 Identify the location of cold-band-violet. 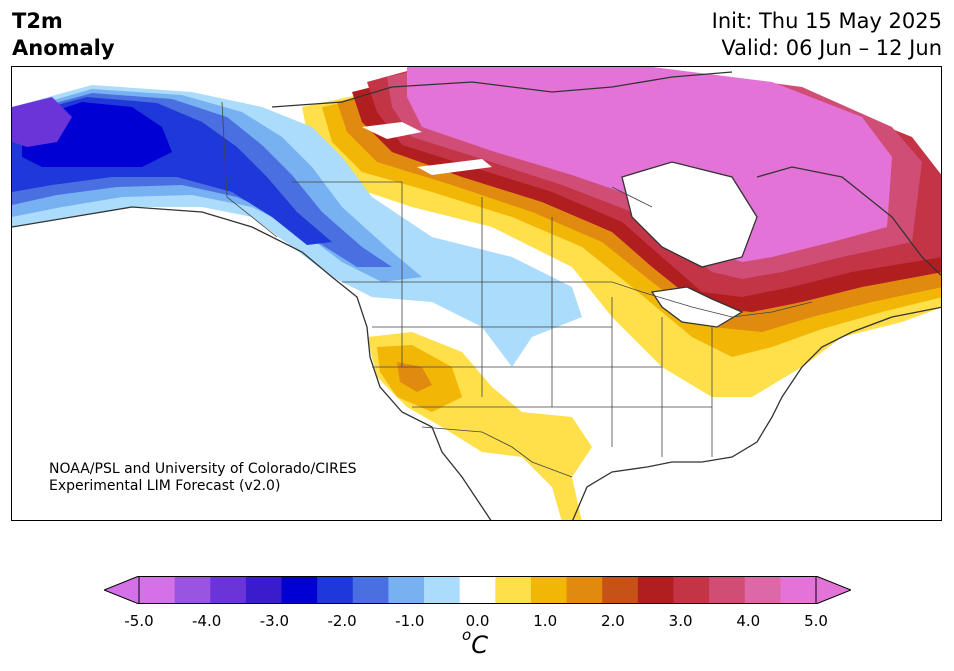
(42, 122).